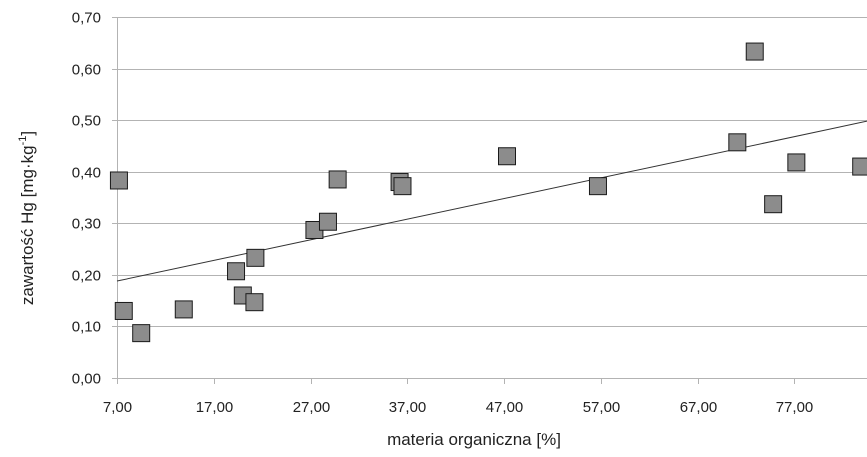 The width and height of the screenshot is (867, 457). I want to click on x-tick-label: 37,00, so click(408, 407).